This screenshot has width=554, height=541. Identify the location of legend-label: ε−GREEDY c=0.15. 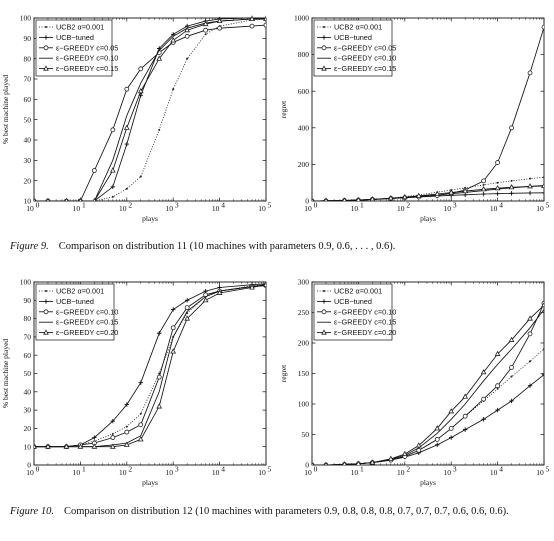
(87, 322).